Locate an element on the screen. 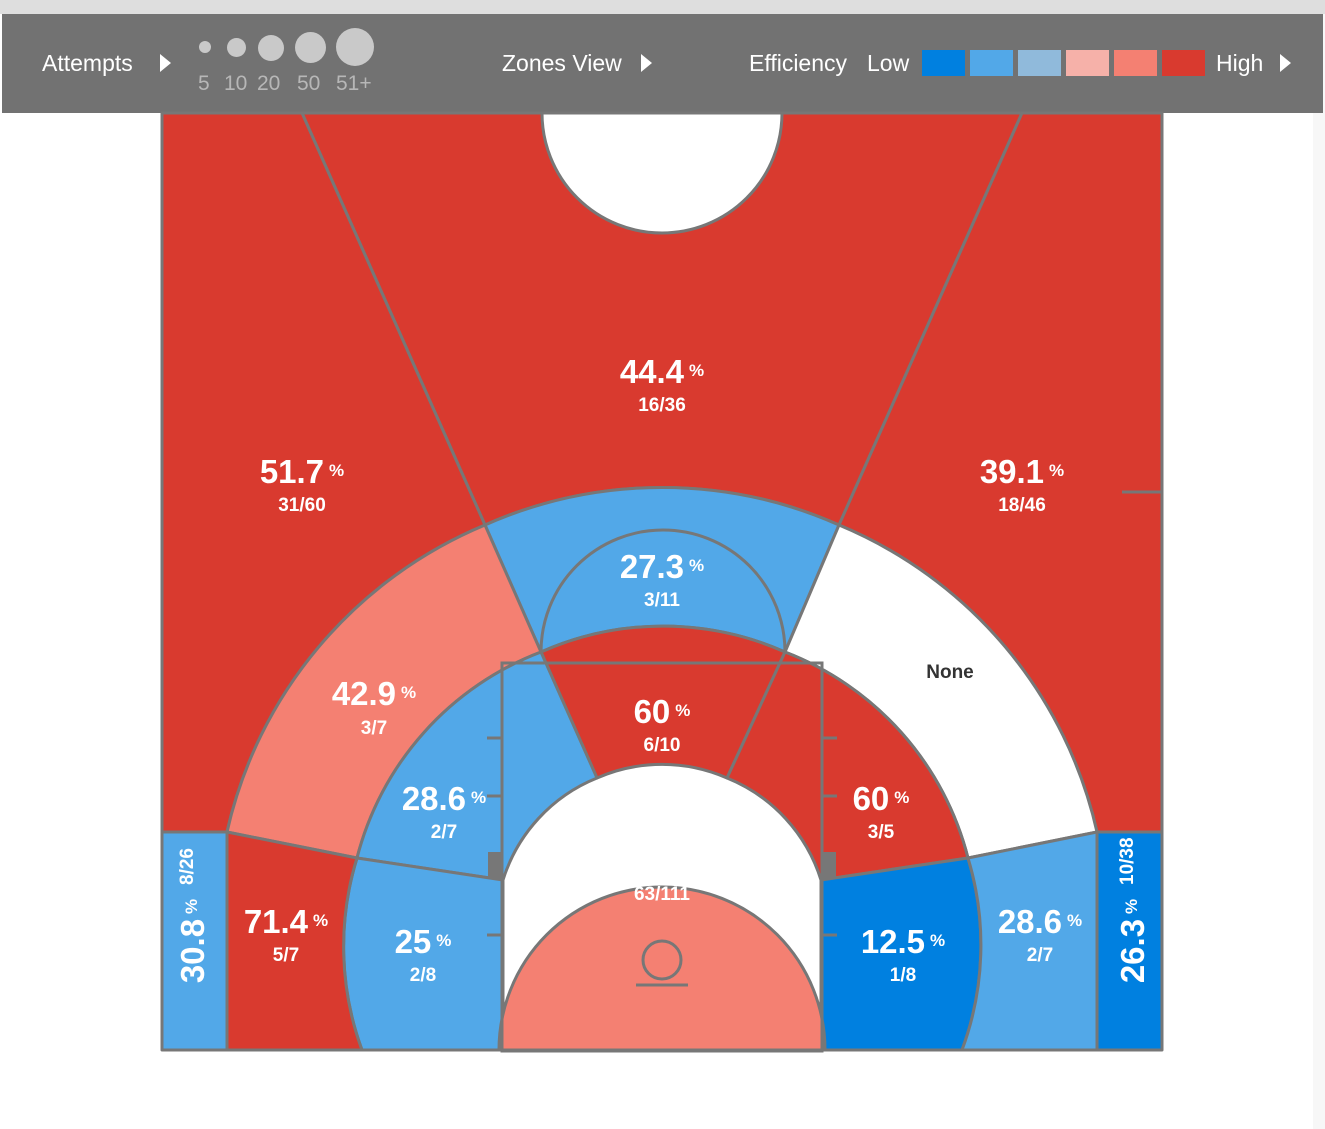 The width and height of the screenshot is (1325, 1129). zone-restricted-area is located at coordinates (662, 968).